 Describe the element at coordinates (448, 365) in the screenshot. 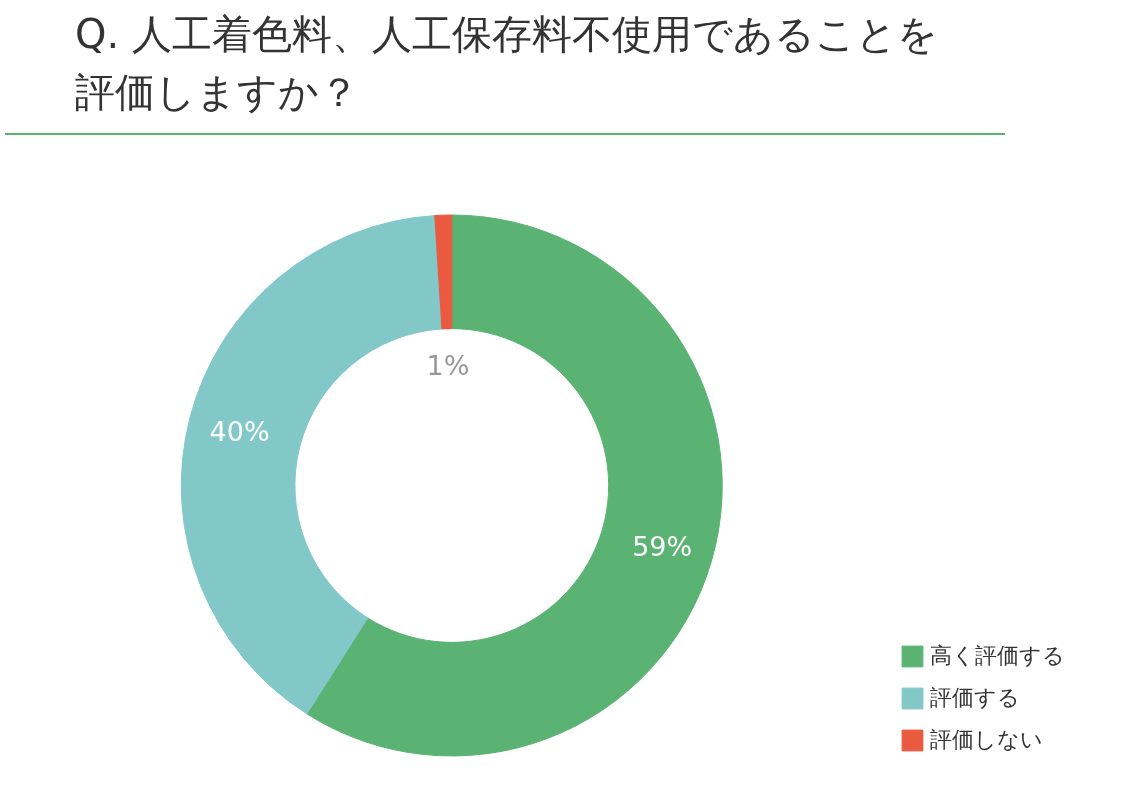

I see `data-label: 1%` at that location.